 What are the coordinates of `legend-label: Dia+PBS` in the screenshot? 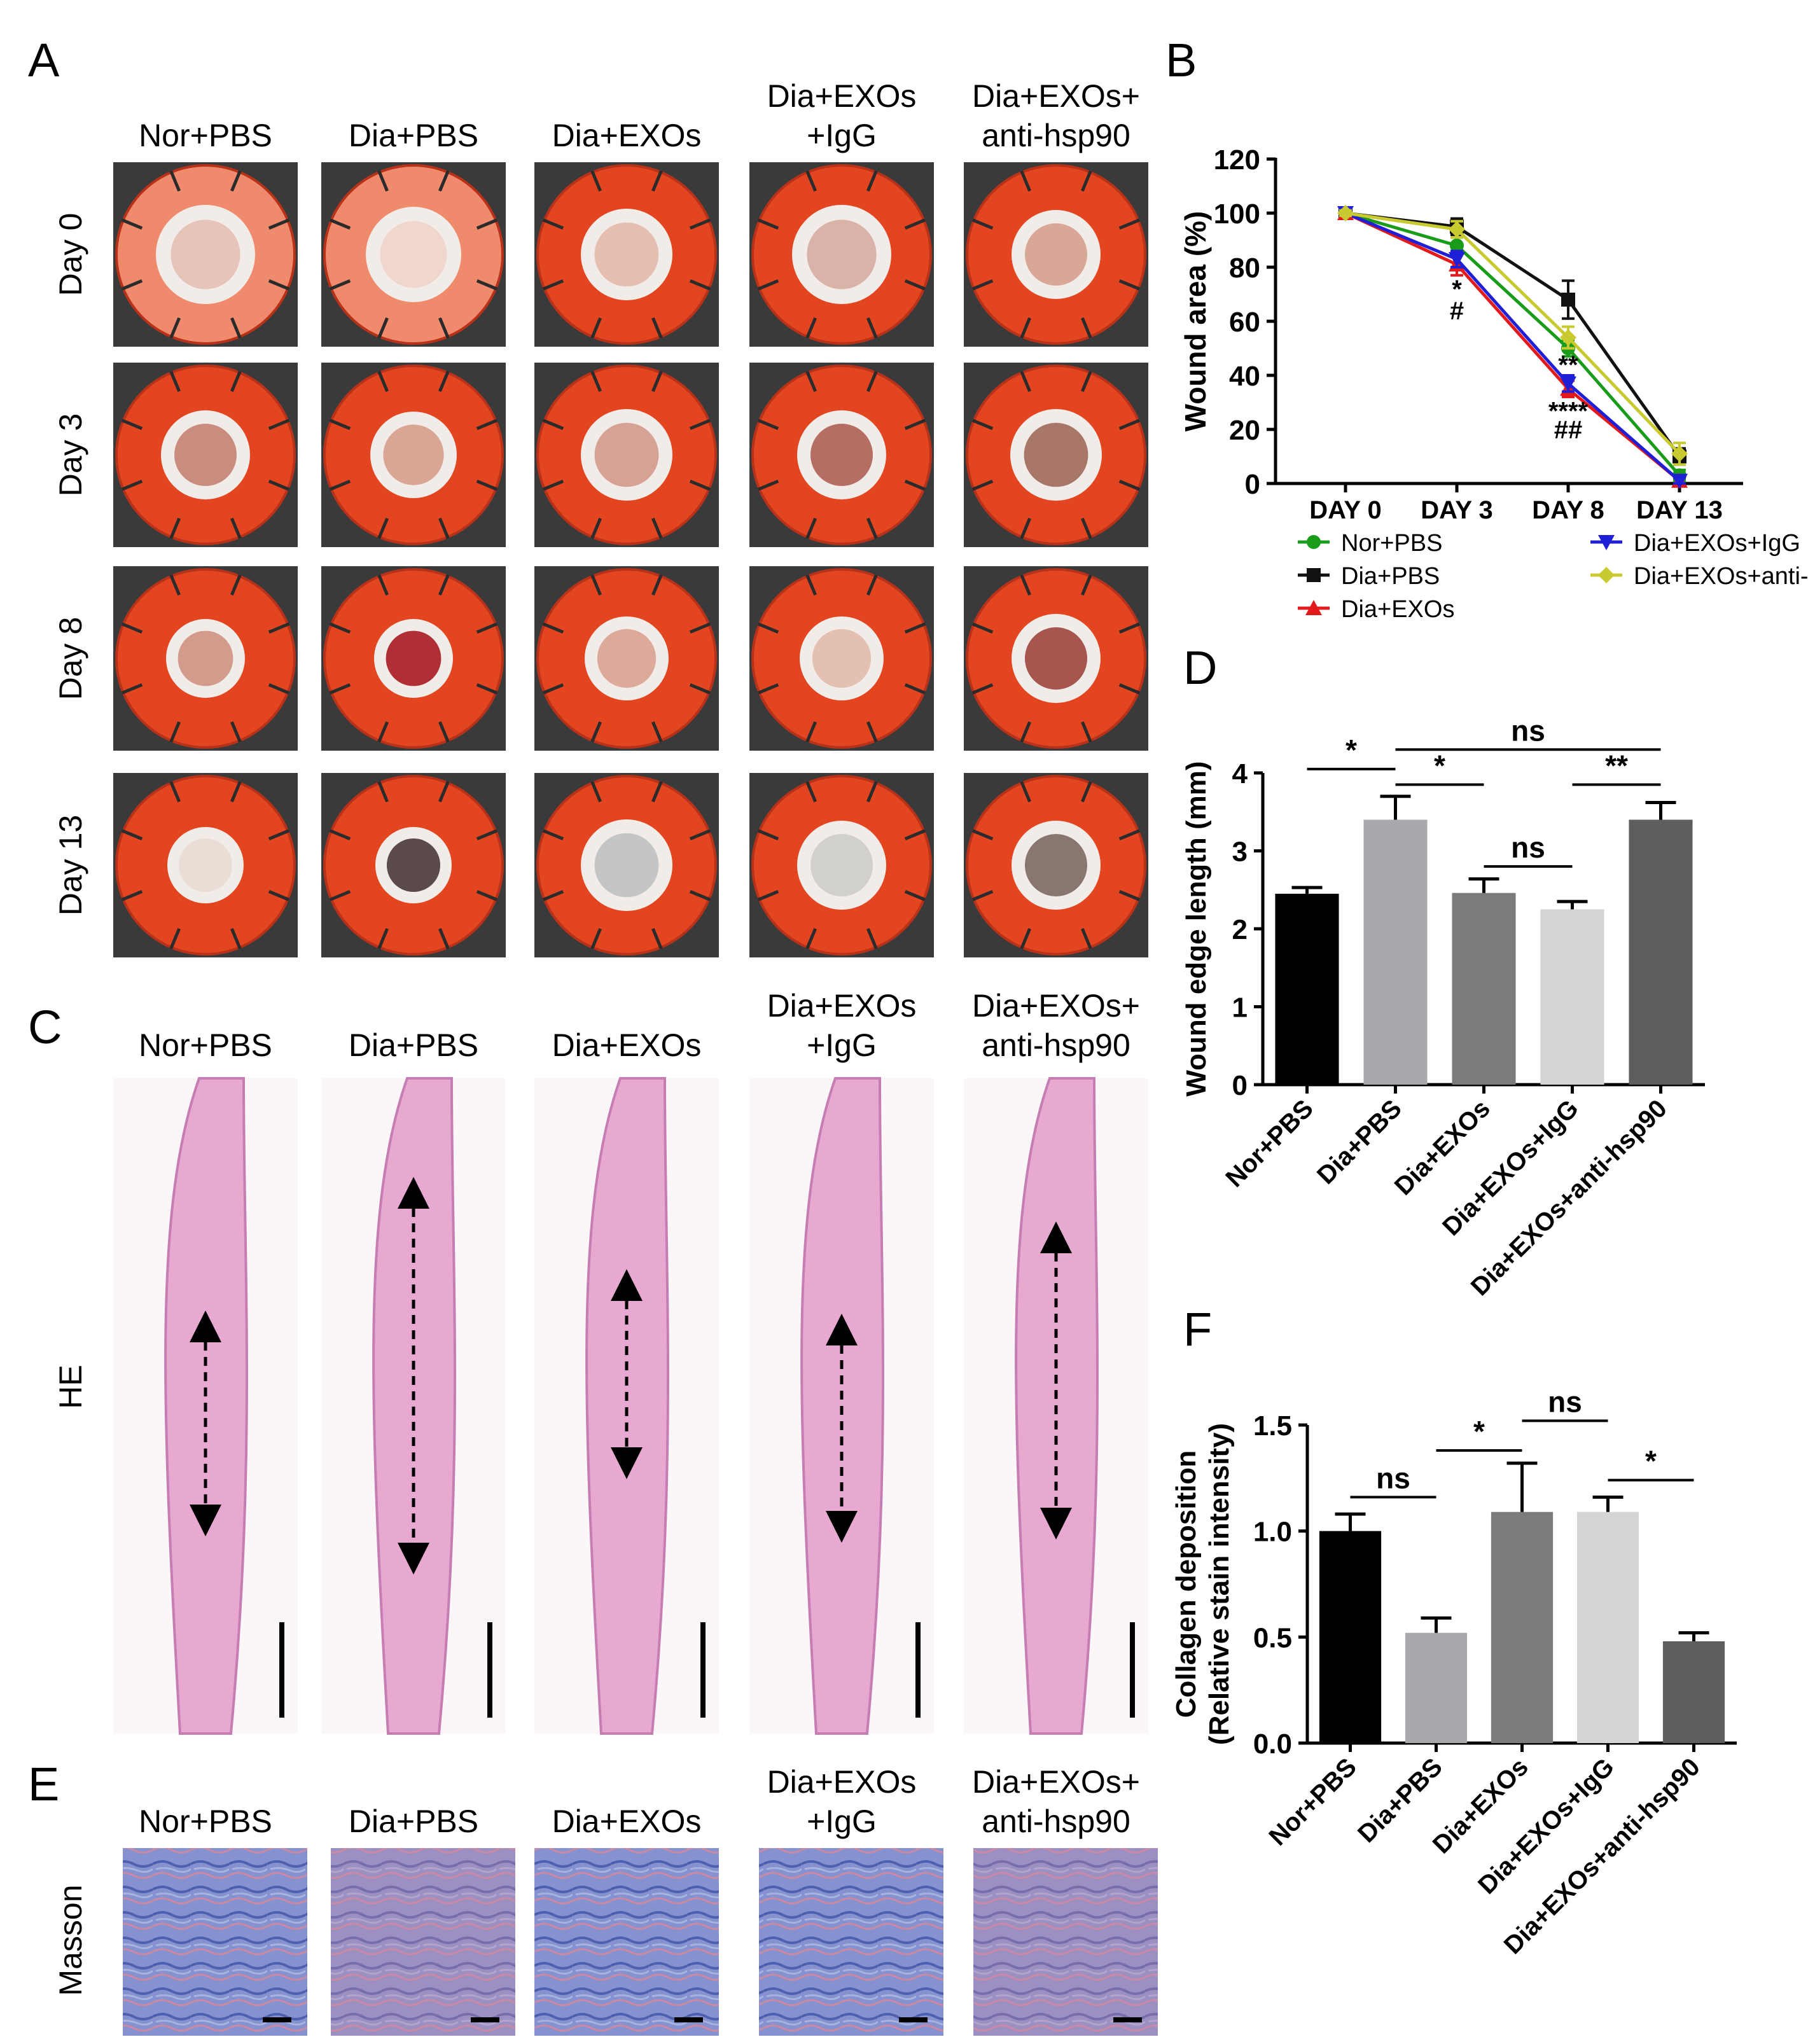 It's located at (1390, 576).